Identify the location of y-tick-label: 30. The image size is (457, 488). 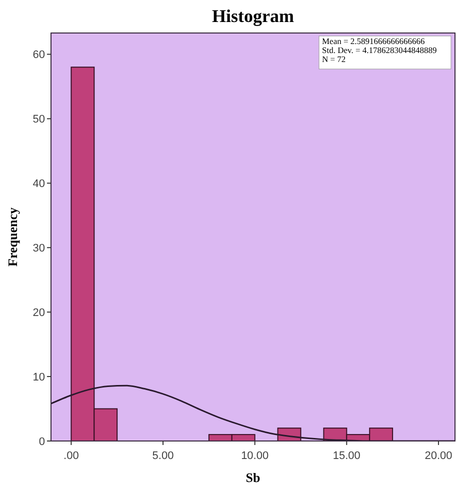
(38, 248).